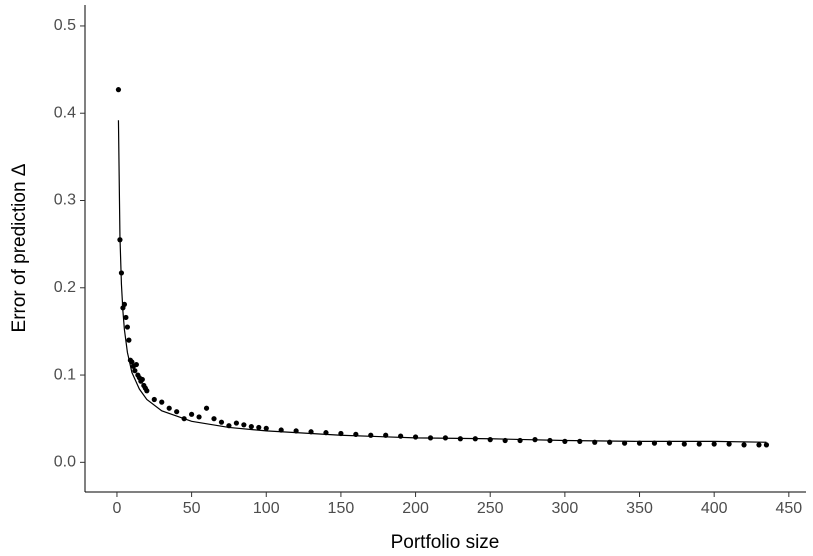  Describe the element at coordinates (639, 508) in the screenshot. I see `x-tick-label: 350` at that location.